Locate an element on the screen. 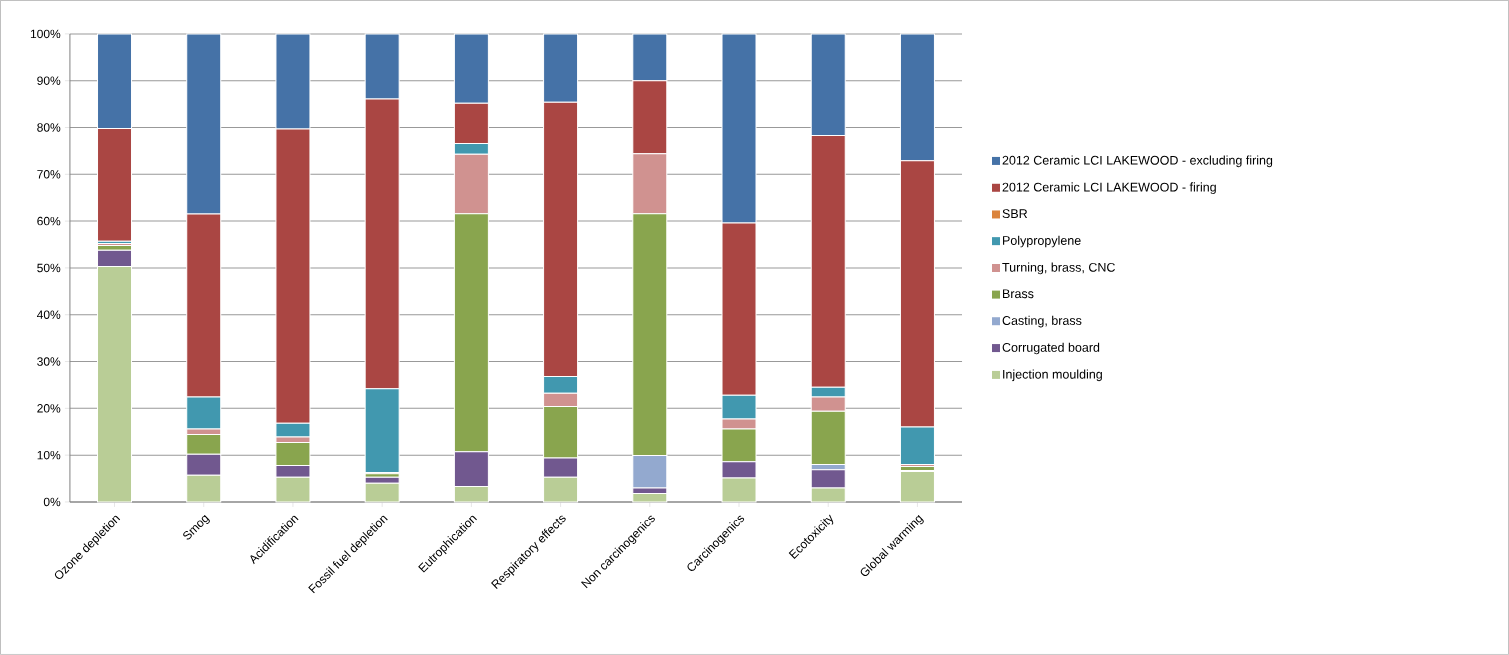  legend-label: 2012 Ceramic LCI LAKEWOOD - excluding firing is located at coordinates (1137, 161).